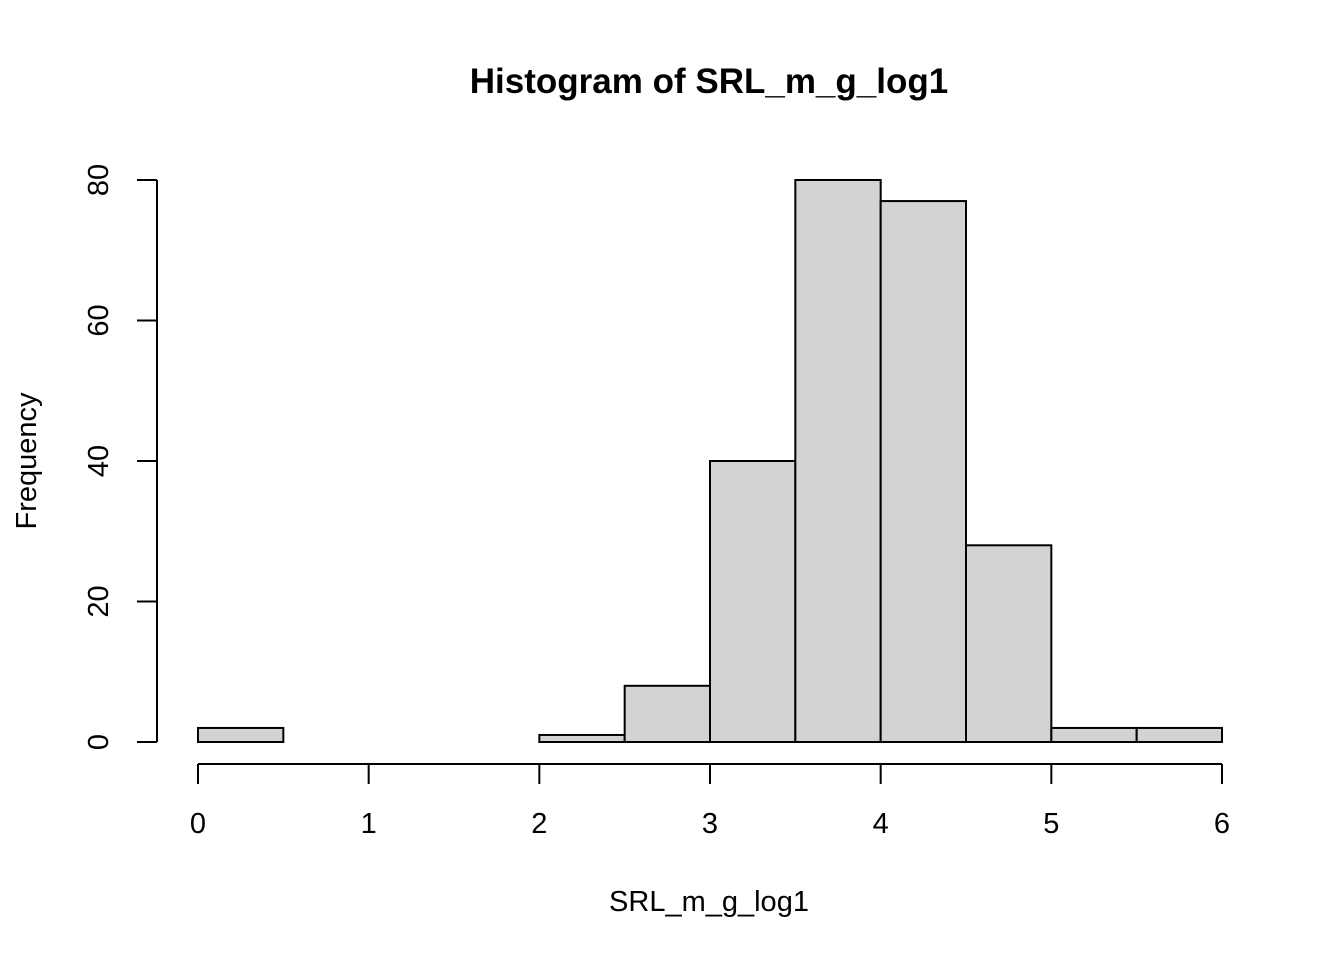 The image size is (1344, 960). Describe the element at coordinates (99, 742) in the screenshot. I see `y-tick-label: 0` at that location.